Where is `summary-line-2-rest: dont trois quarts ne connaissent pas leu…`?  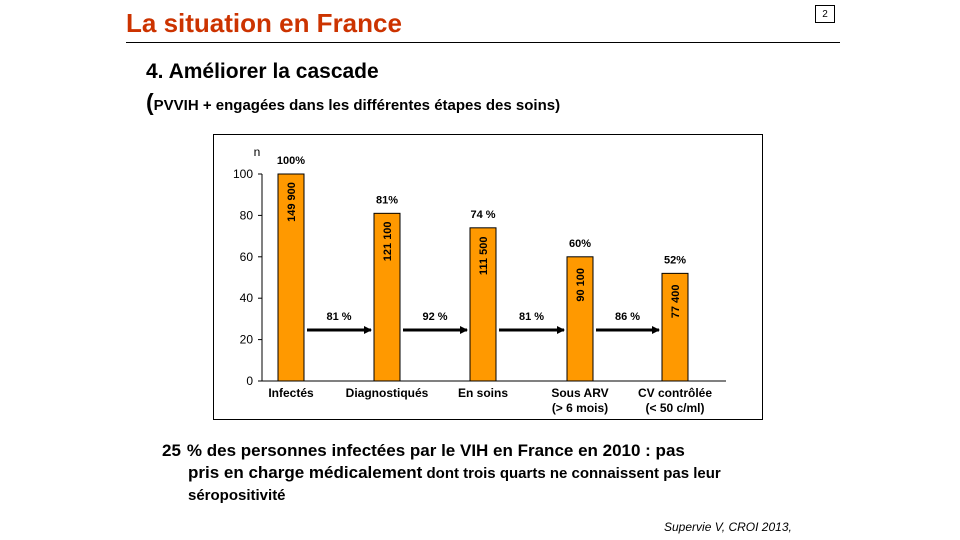
summary-line-2-rest: dont trois quarts ne connaissent pas leu… is located at coordinates (571, 473).